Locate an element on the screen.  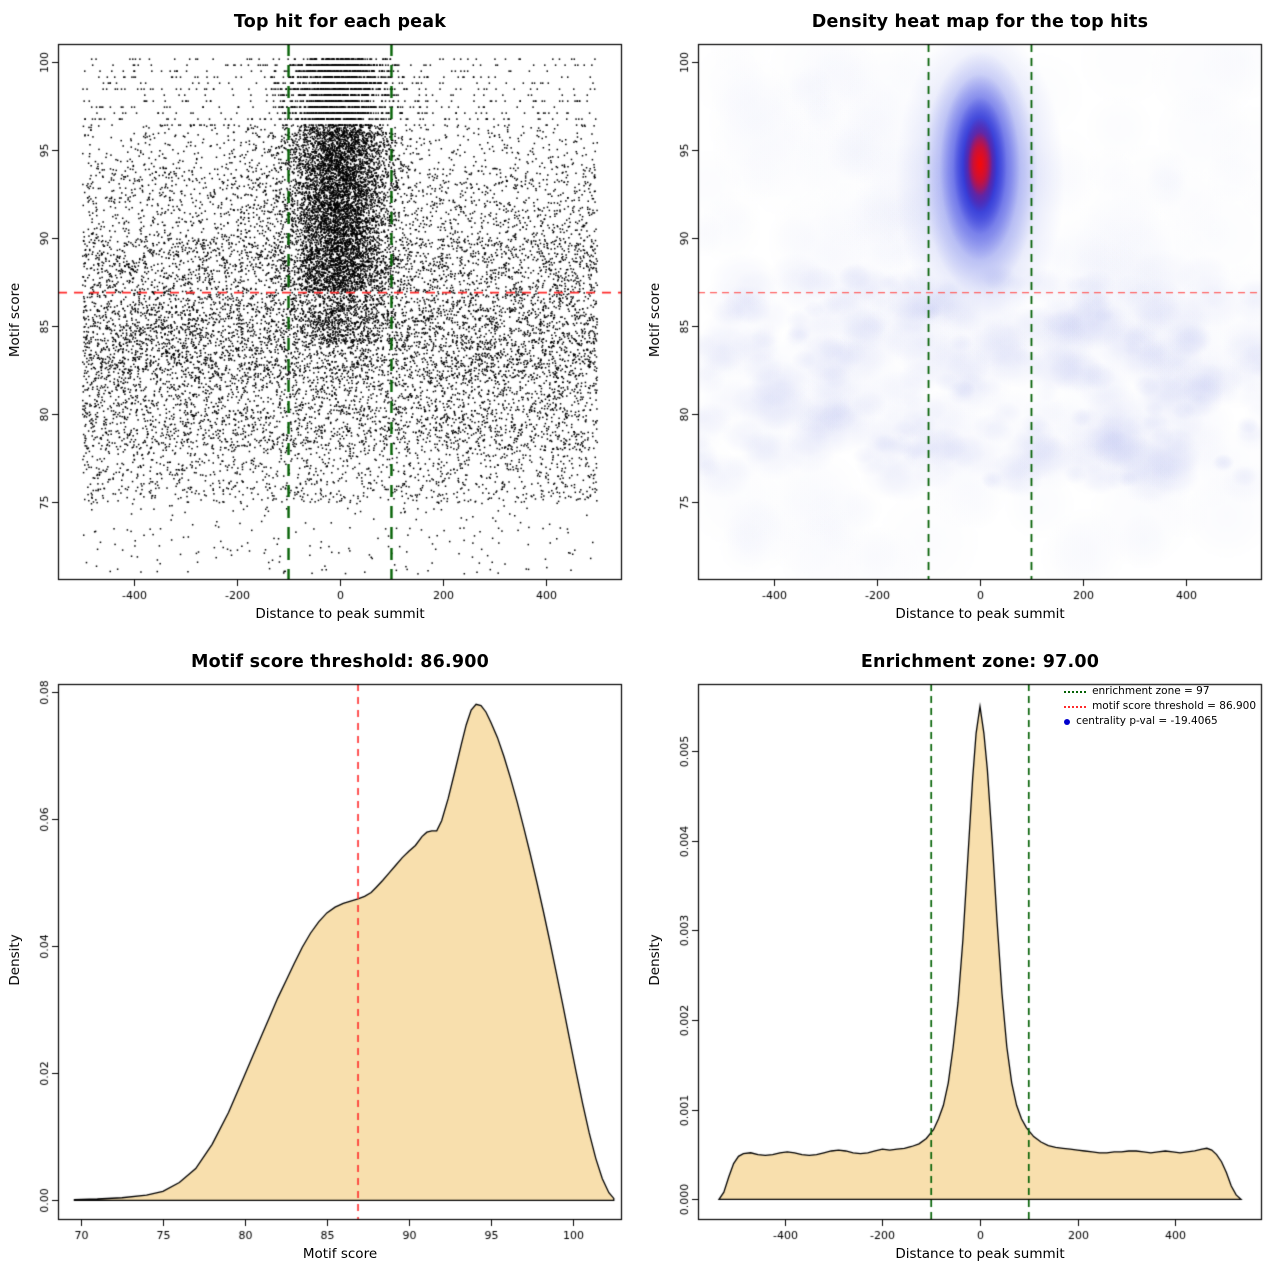
plot-title: Density heat map for the top hits is located at coordinates (980, 22).